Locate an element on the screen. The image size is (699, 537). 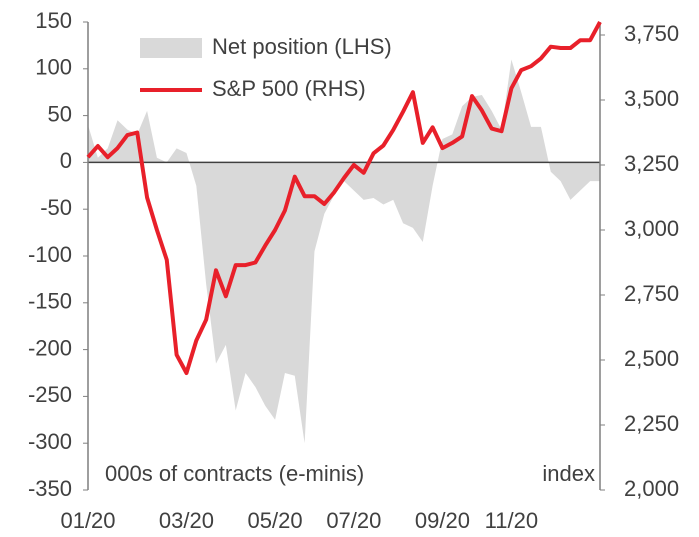
x-tick-label: 03/20 is located at coordinates (186, 520).